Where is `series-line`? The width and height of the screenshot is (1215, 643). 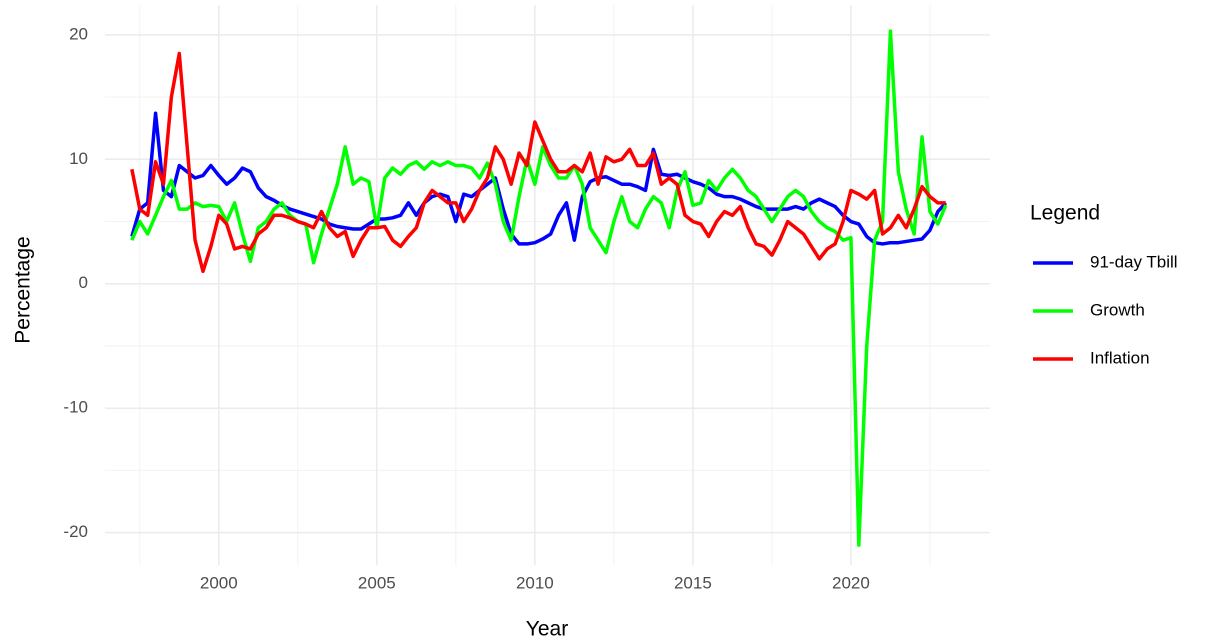 series-line is located at coordinates (539, 178).